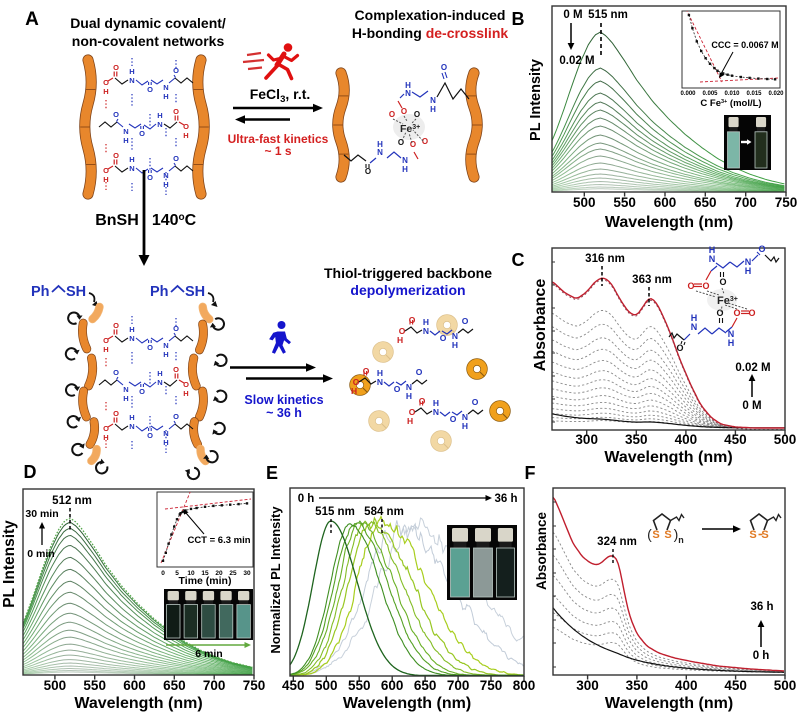 The height and width of the screenshot is (715, 799). I want to click on svg-text: 515 nm, so click(335, 512).